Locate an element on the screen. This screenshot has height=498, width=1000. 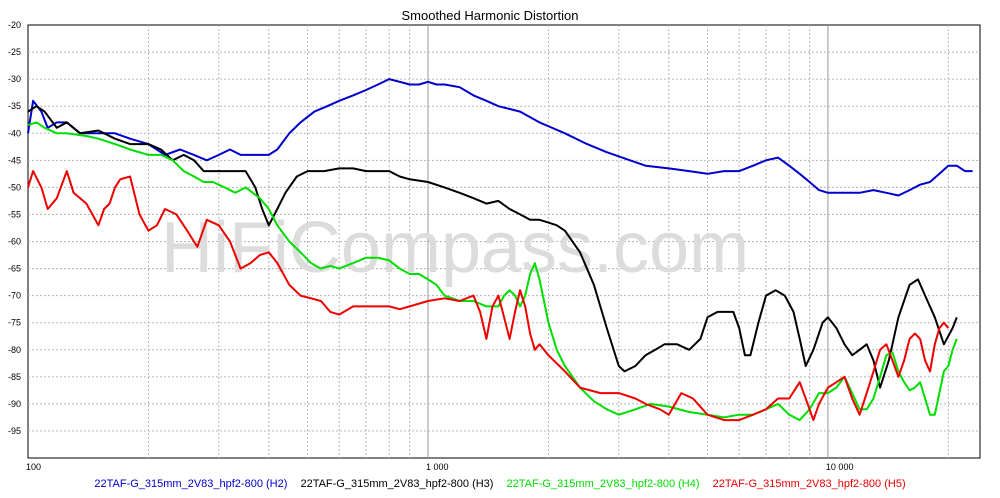
y-tick-label: -75 is located at coordinates (14, 323).